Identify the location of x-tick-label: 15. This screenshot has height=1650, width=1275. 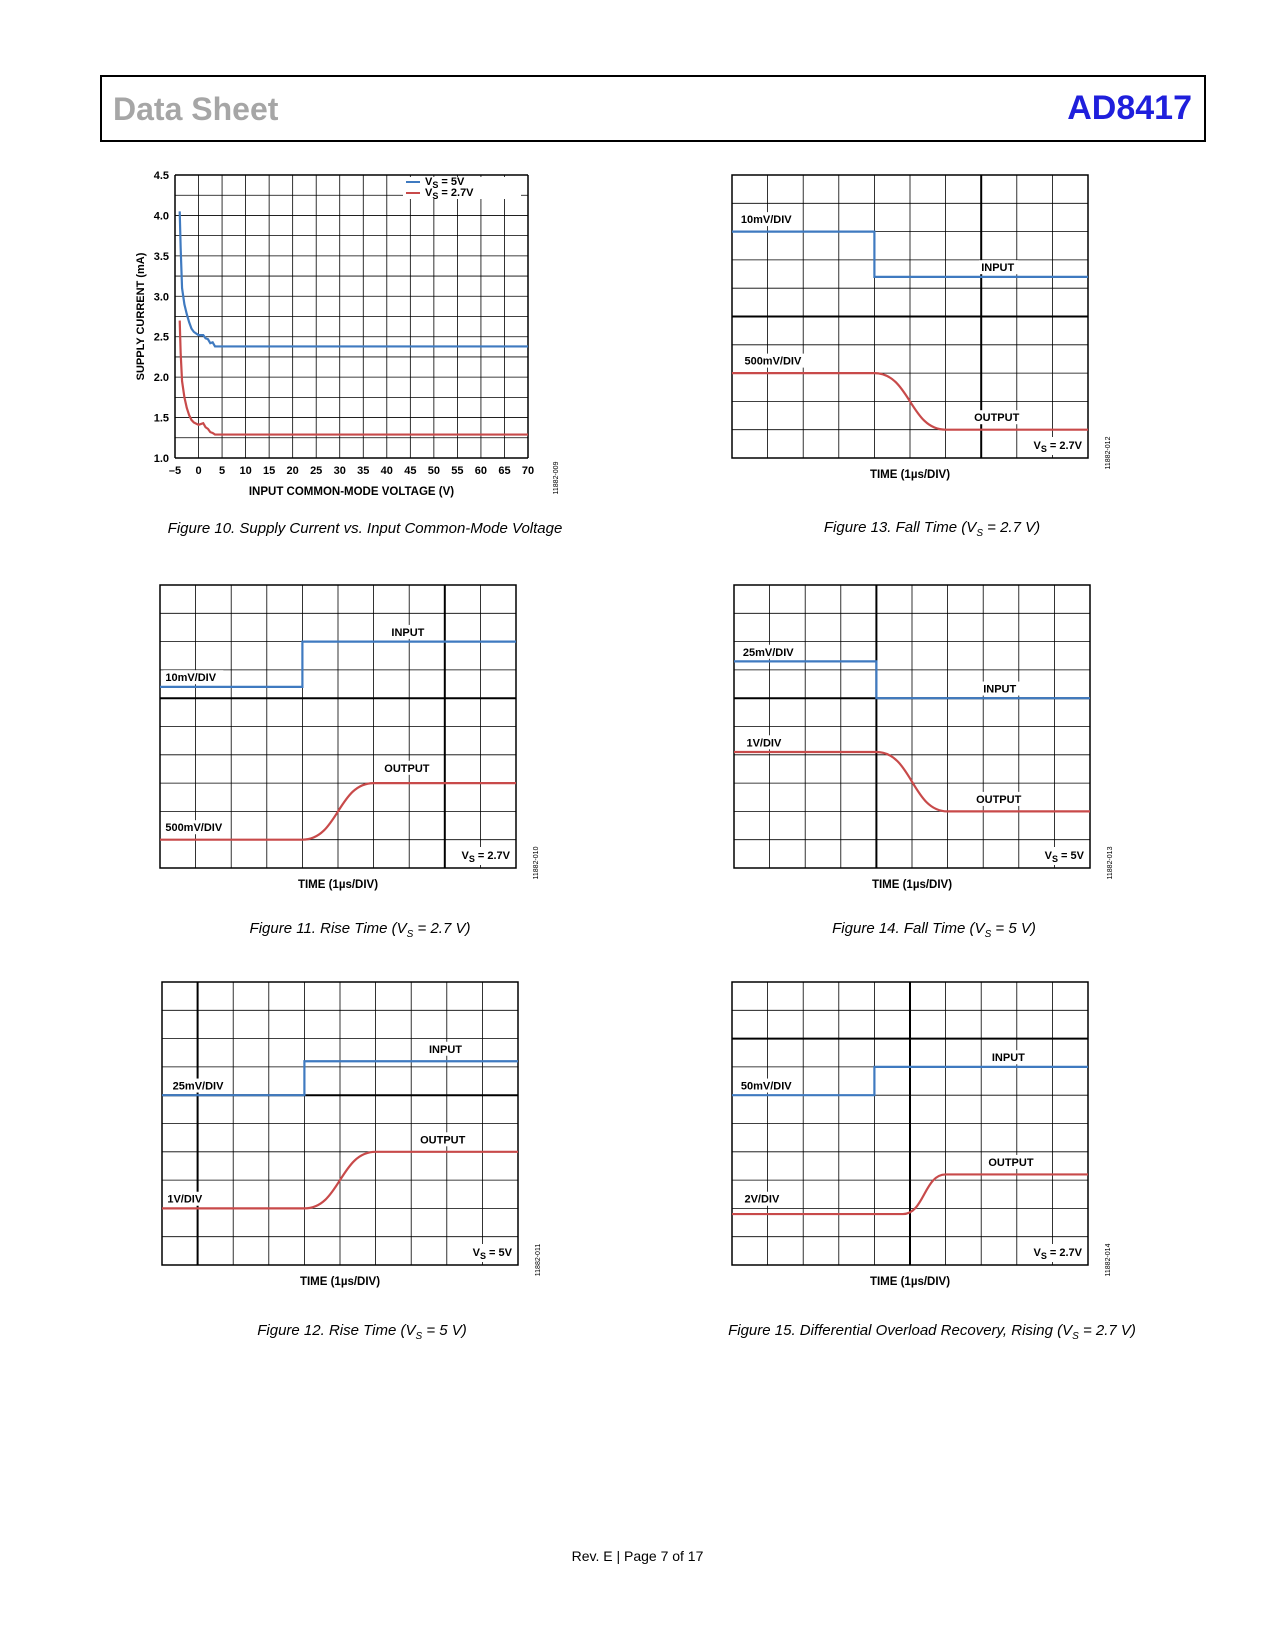
(269, 471).